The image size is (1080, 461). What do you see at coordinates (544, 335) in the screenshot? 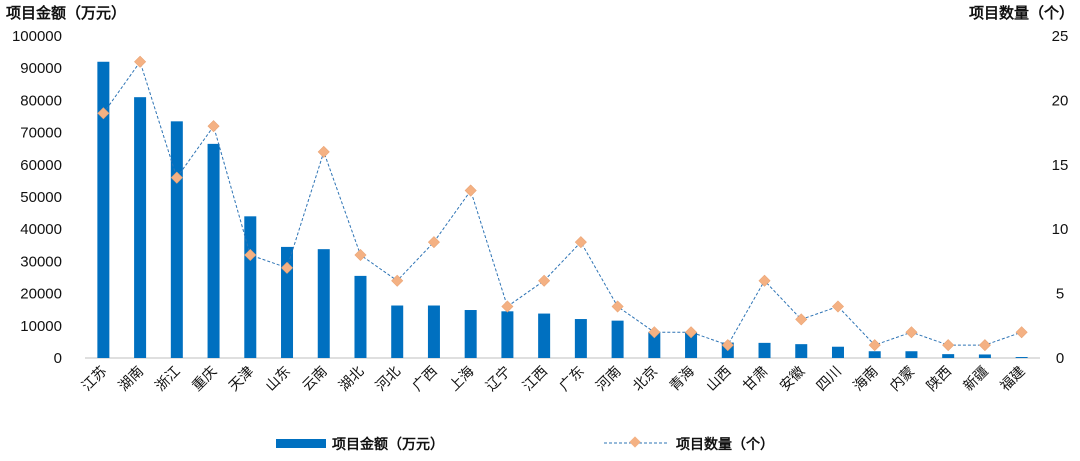
I see `bar-江西` at bounding box center [544, 335].